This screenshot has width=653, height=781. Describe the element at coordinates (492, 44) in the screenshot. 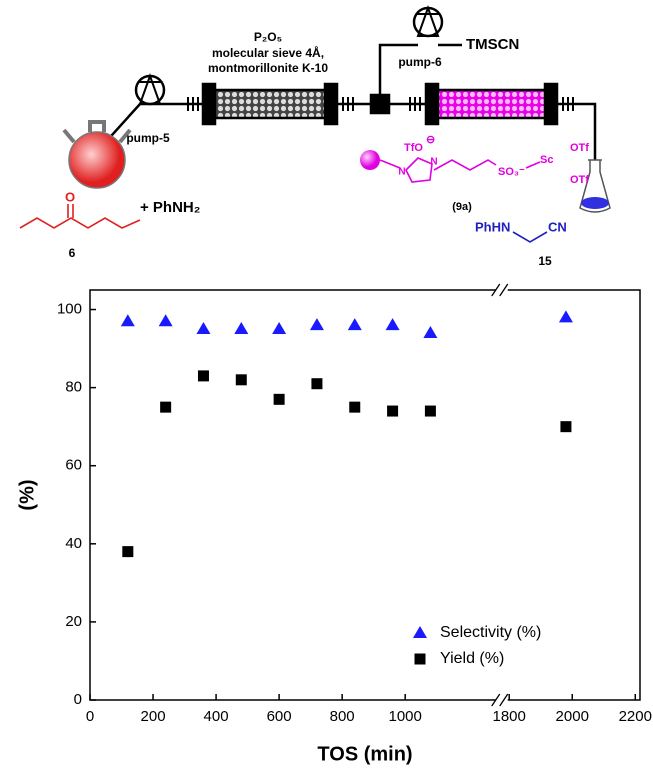

I see `reagent-label: TMSCN` at that location.